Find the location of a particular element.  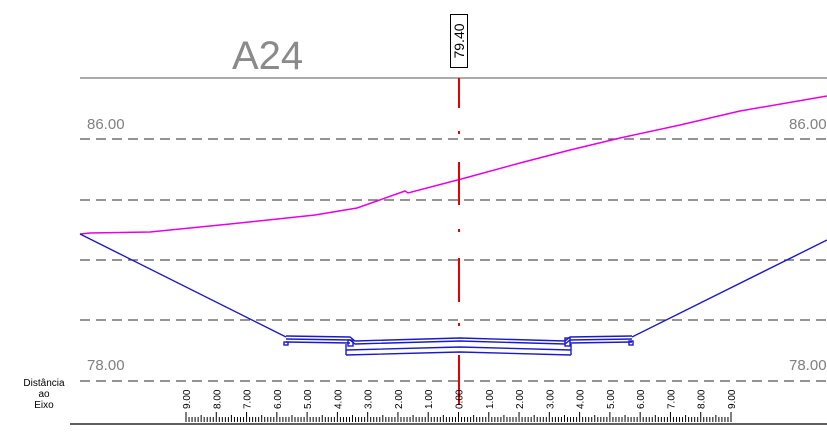

ruler-tick-label: 0.00 is located at coordinates (460, 399).